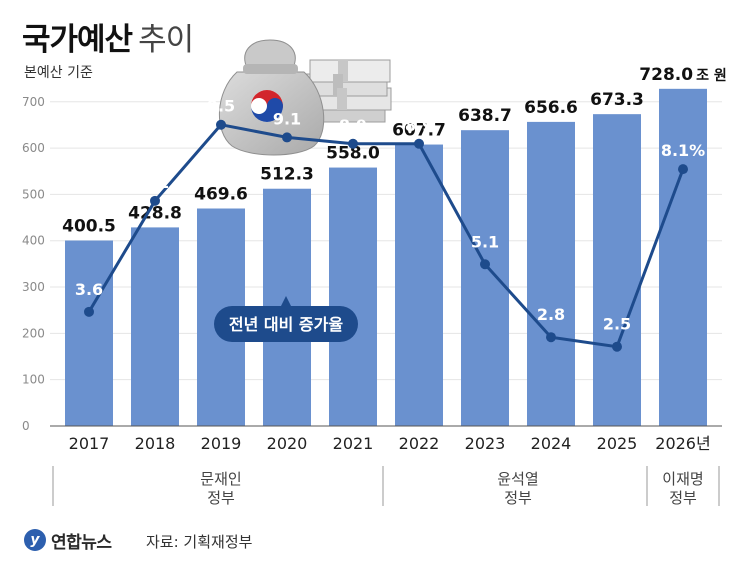 This screenshot has width=743, height=562. I want to click on bar-value-label: 400.5, so click(89, 227).